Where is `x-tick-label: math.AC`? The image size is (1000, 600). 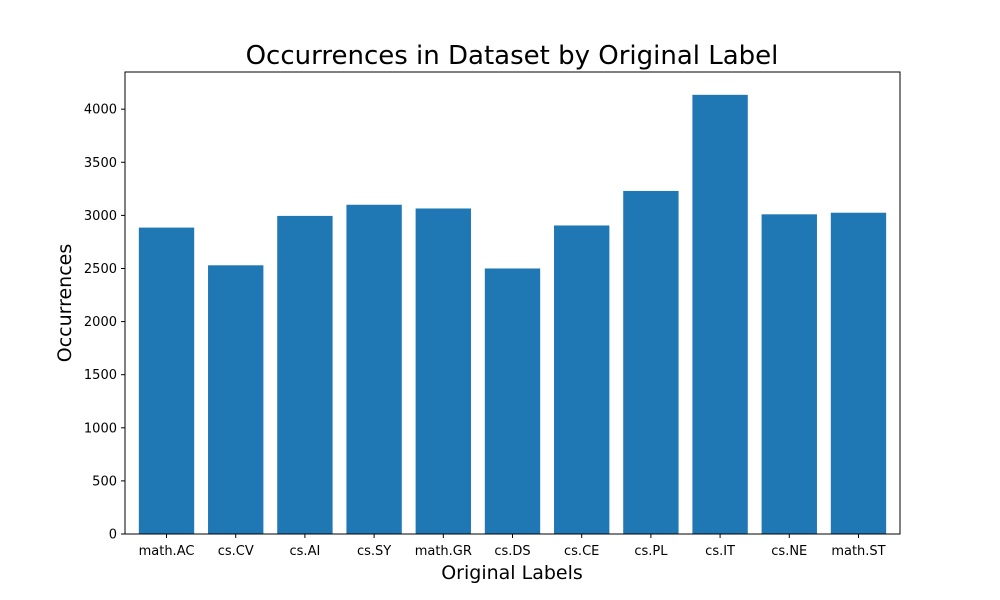 x-tick-label: math.AC is located at coordinates (167, 551).